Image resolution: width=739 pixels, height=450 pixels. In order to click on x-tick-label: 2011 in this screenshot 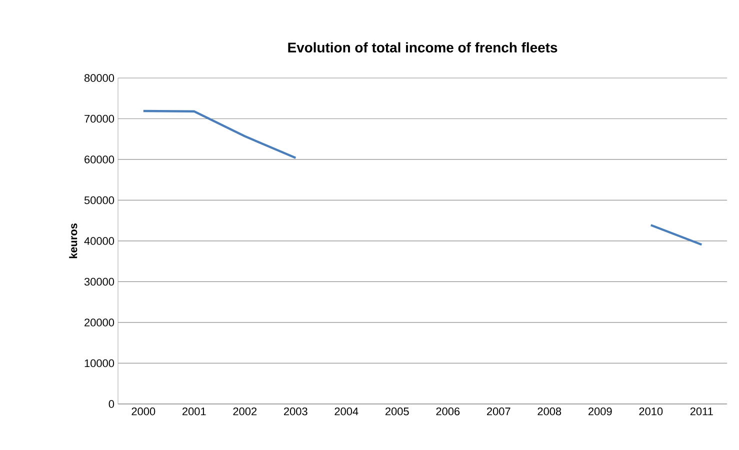, I will do `click(701, 412)`.